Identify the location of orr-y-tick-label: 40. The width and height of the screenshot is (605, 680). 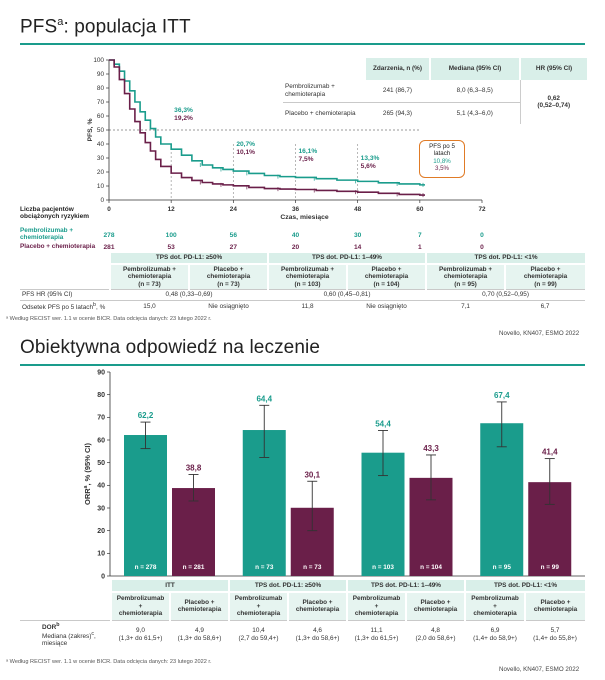
(101, 486).